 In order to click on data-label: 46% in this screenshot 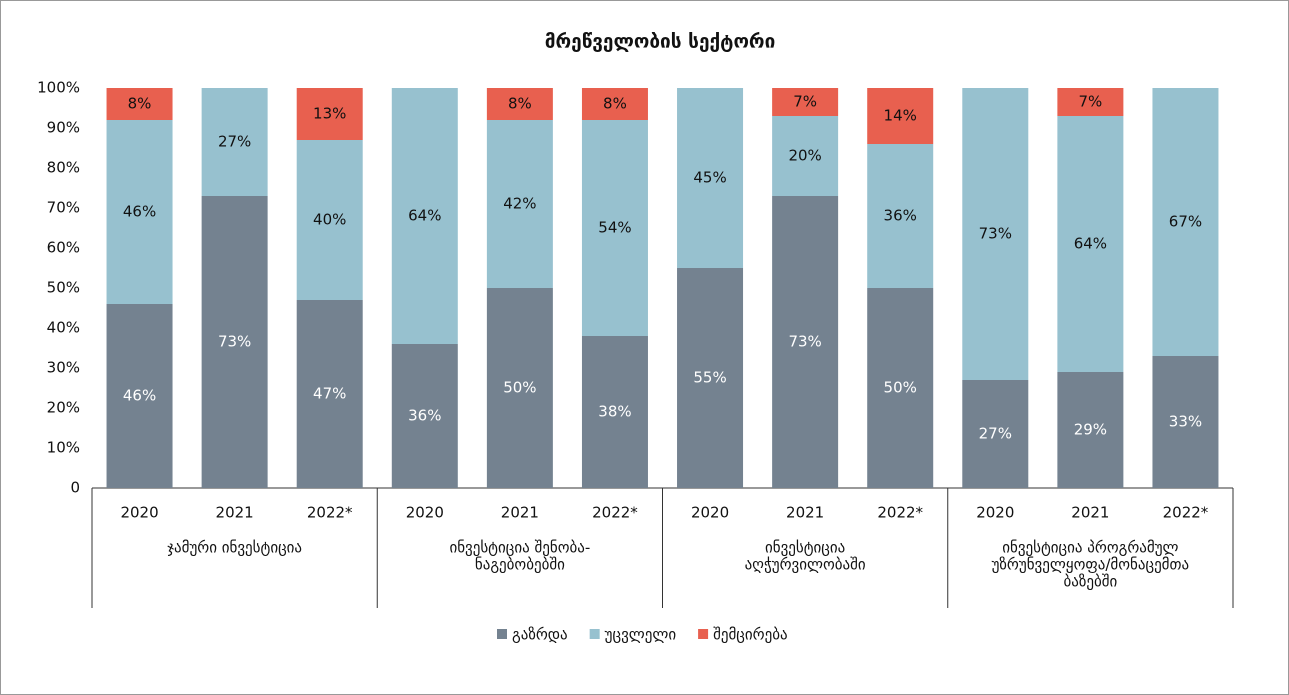, I will do `click(139, 396)`.